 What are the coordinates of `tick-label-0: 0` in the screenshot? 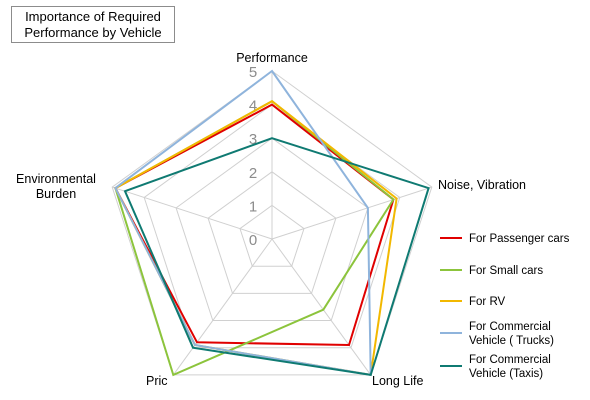 It's located at (253, 240).